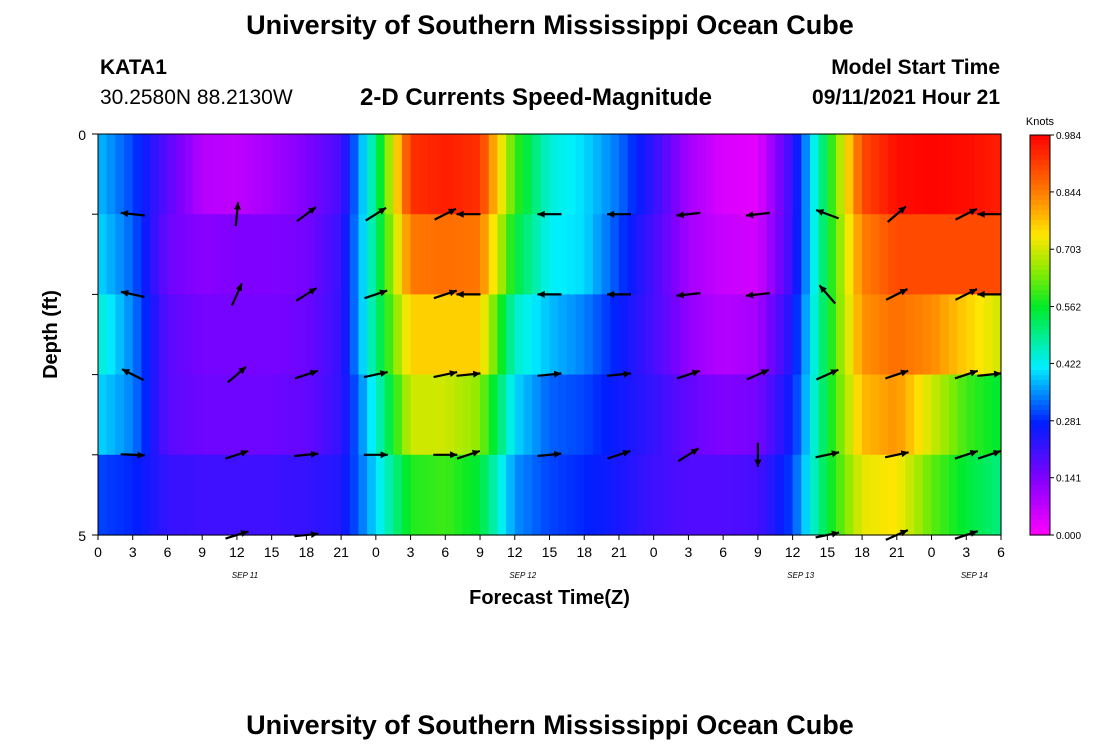  I want to click on x-tick-label: 3, so click(689, 552).